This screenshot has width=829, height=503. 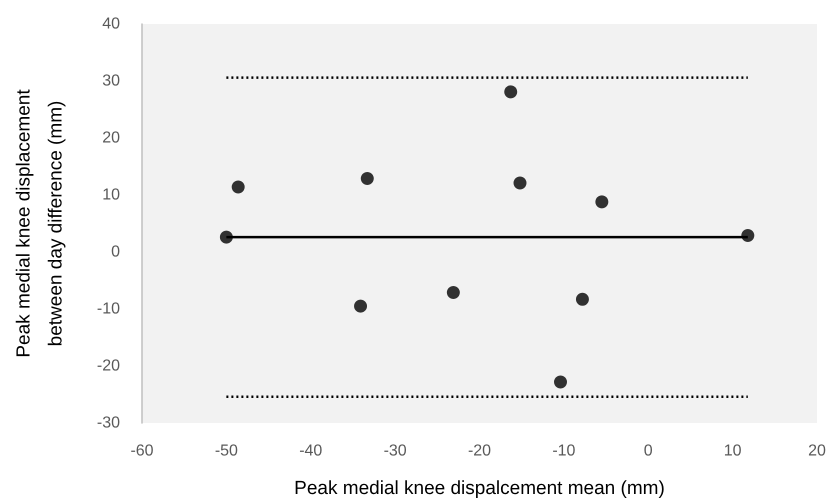 What do you see at coordinates (115, 252) in the screenshot?
I see `y-tick-label: 0` at bounding box center [115, 252].